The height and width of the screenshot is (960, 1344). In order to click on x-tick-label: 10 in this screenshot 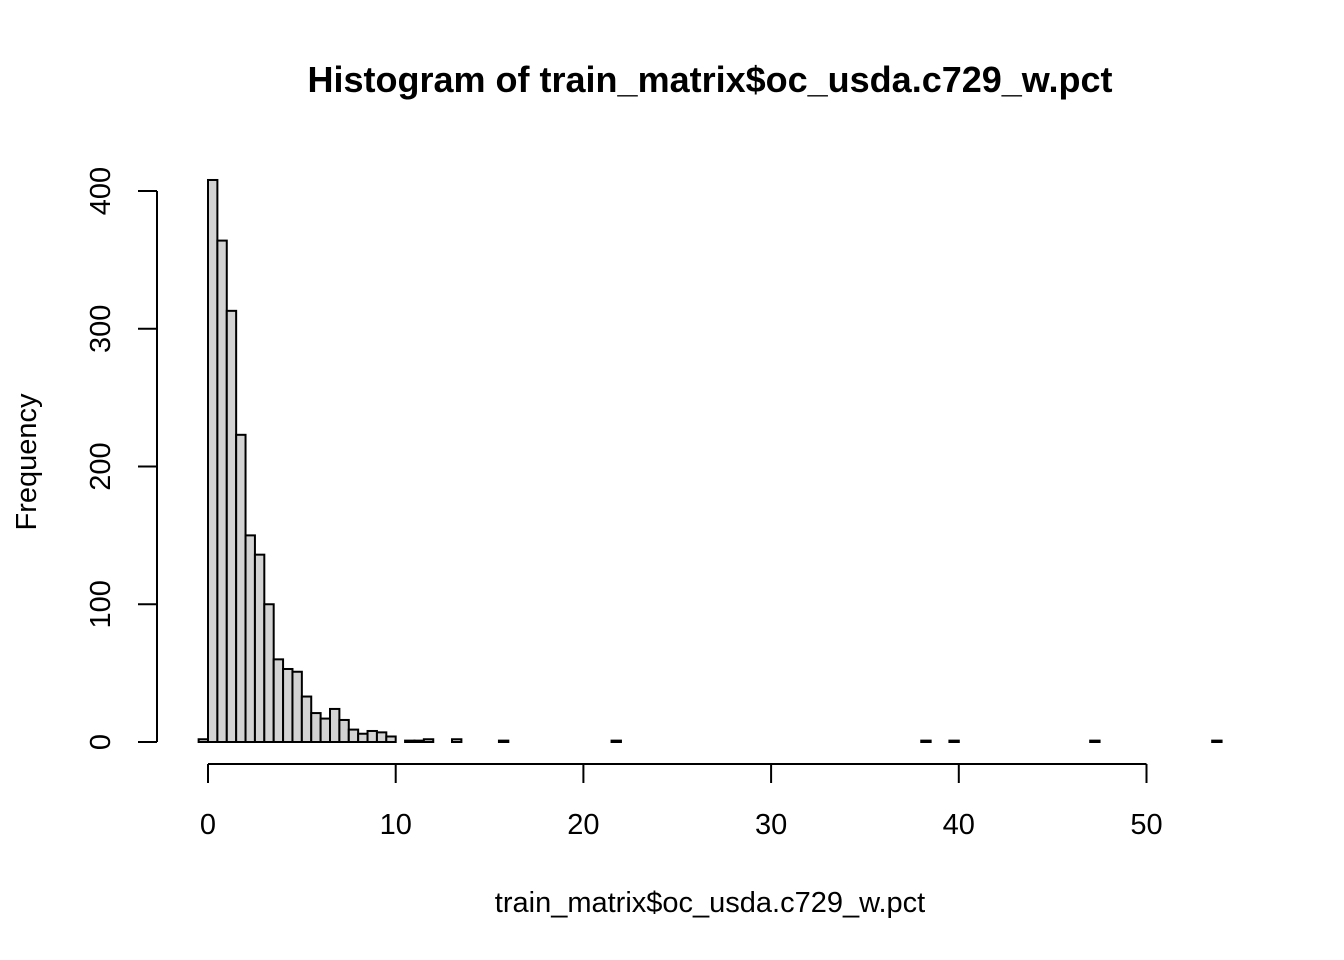, I will do `click(396, 825)`.